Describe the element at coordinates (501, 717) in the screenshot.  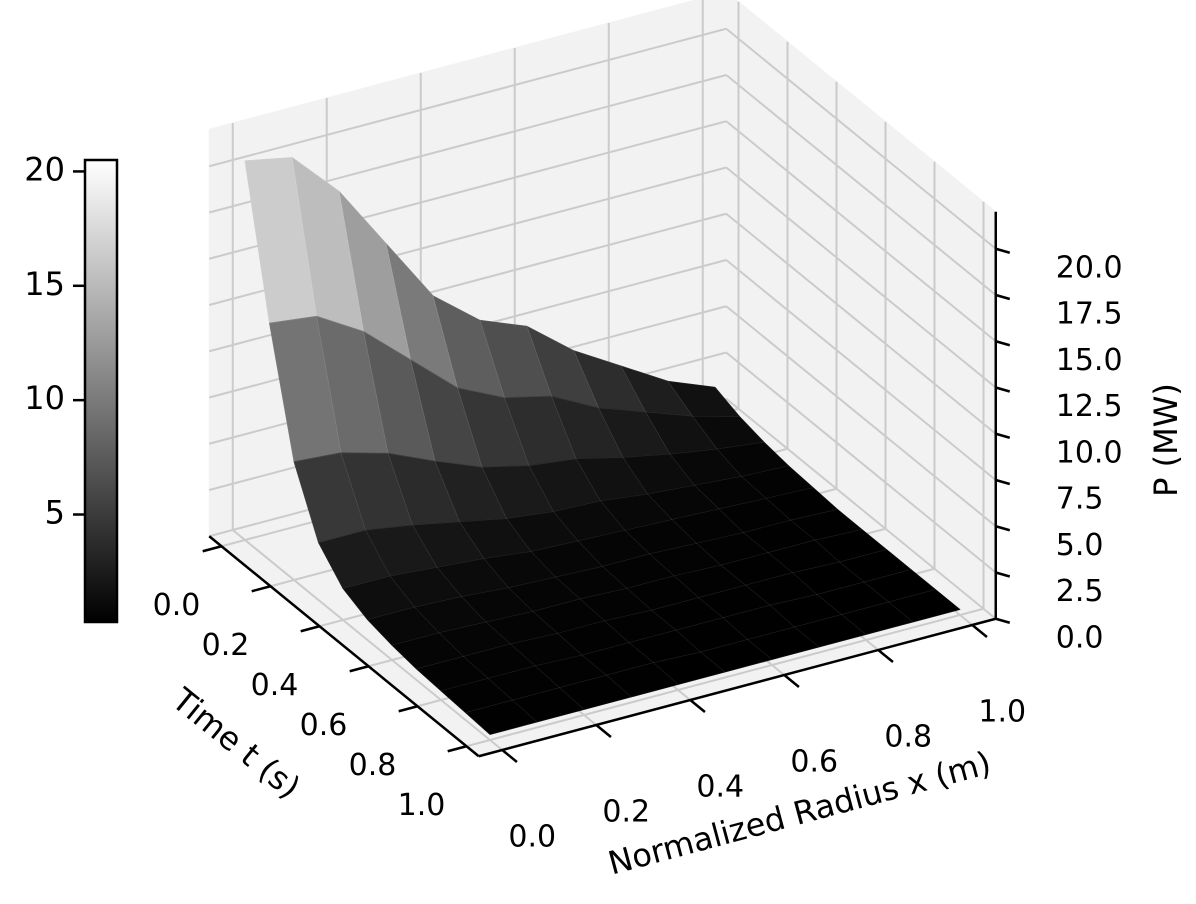
I see `surface-patch` at that location.